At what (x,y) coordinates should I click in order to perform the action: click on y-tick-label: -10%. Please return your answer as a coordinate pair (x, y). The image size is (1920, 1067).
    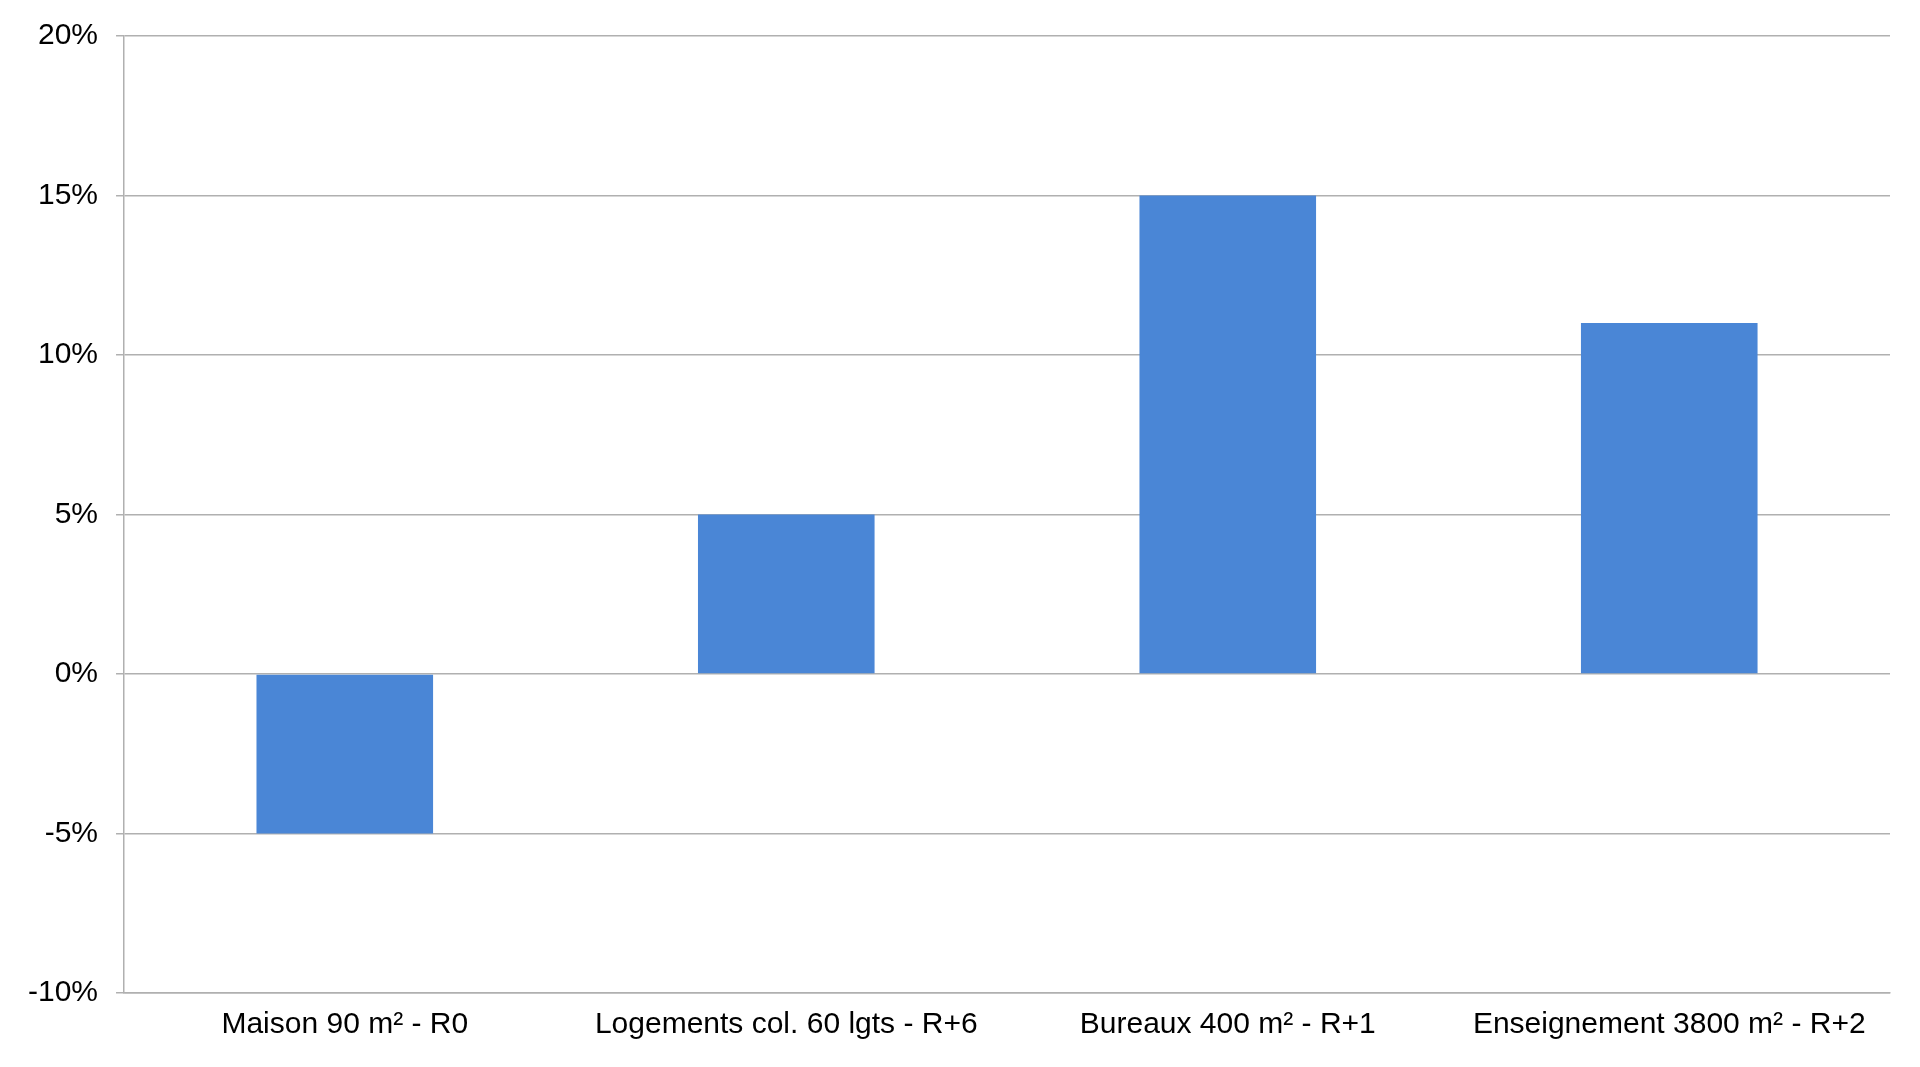
    Looking at the image, I should click on (63, 991).